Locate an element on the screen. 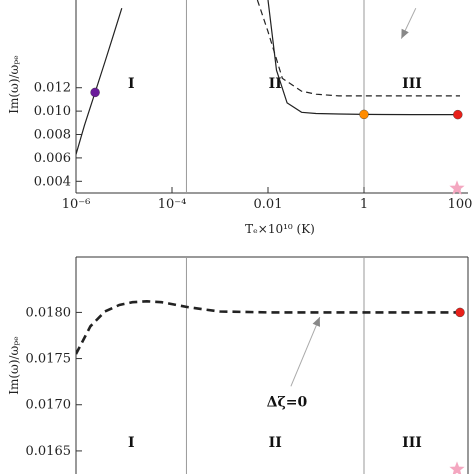 This screenshot has height=474, width=474. x-tick-label: 0.01 is located at coordinates (268, 204).